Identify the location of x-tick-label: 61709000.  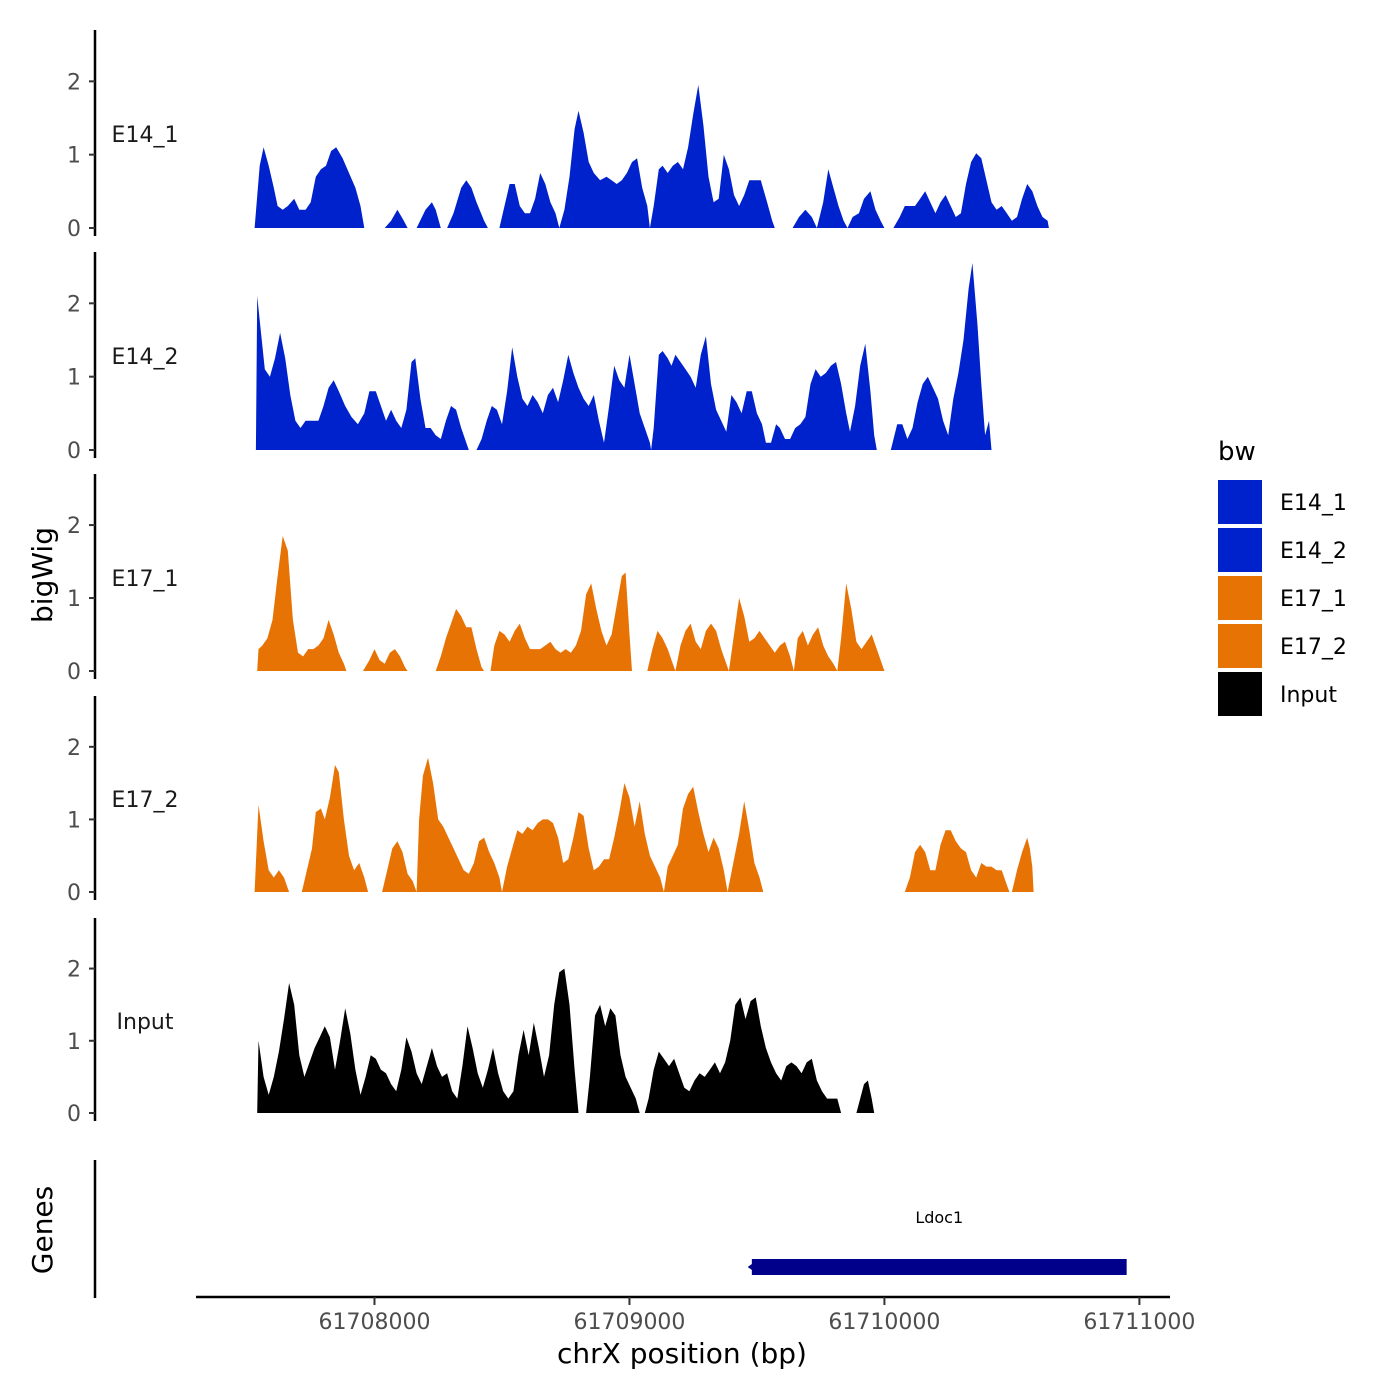
(629, 1322).